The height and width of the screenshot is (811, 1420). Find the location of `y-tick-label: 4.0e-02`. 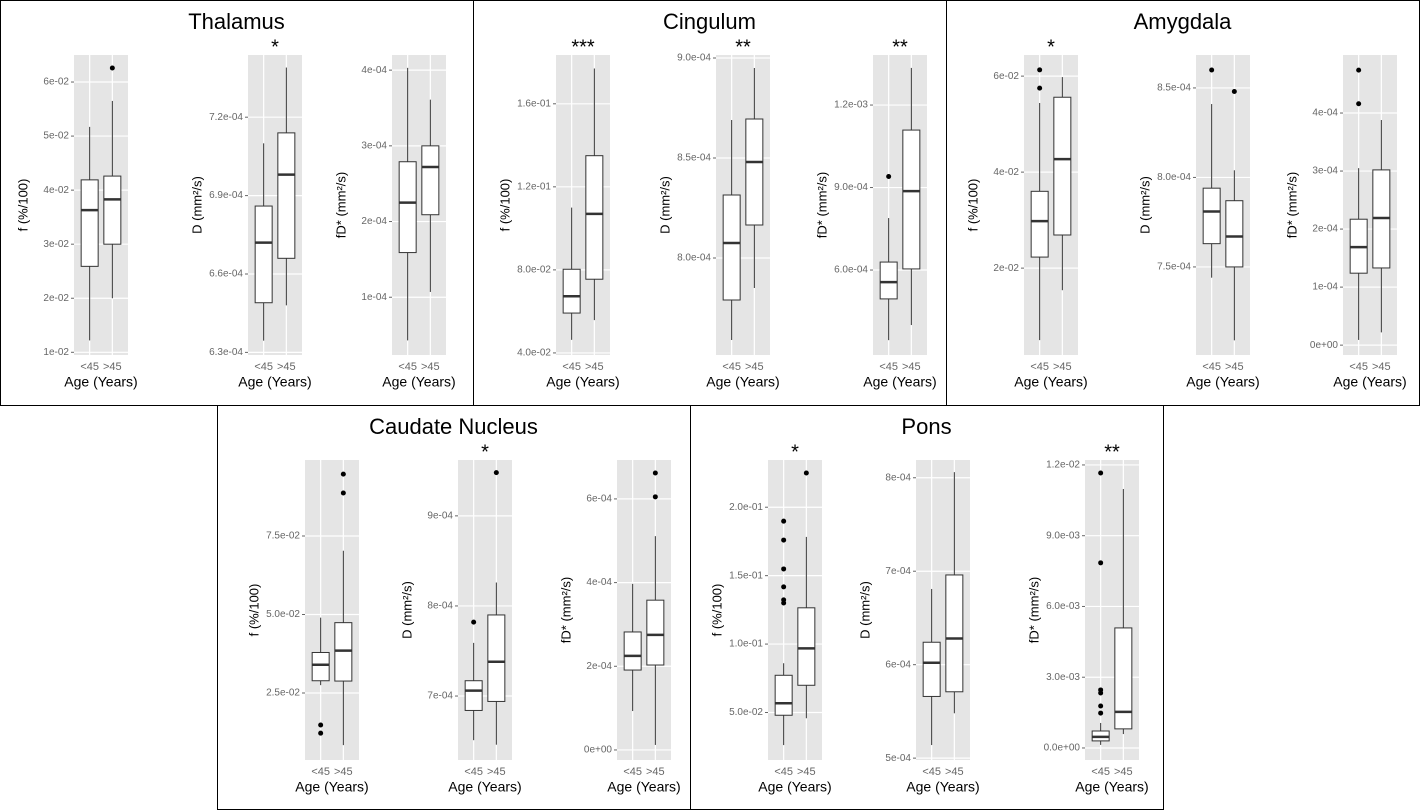

y-tick-label: 4.0e-02 is located at coordinates (534, 353).